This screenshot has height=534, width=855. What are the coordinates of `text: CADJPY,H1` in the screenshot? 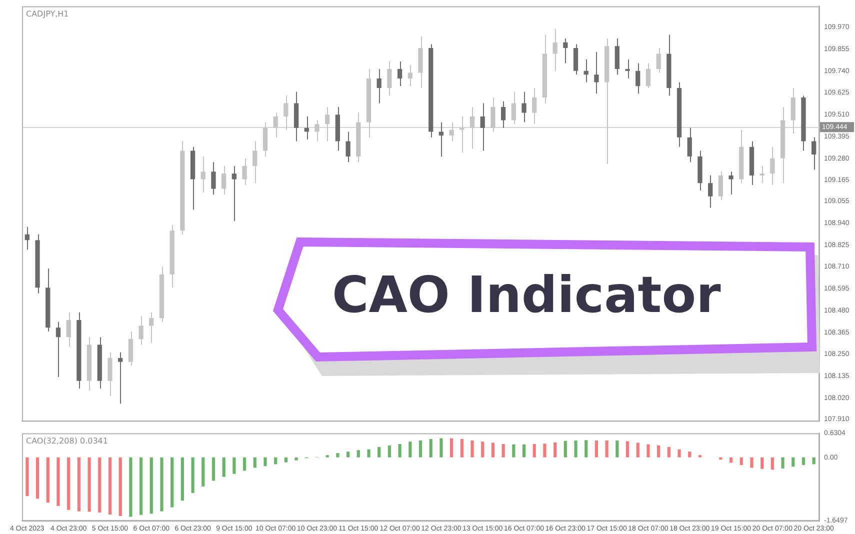 It's located at (47, 13).